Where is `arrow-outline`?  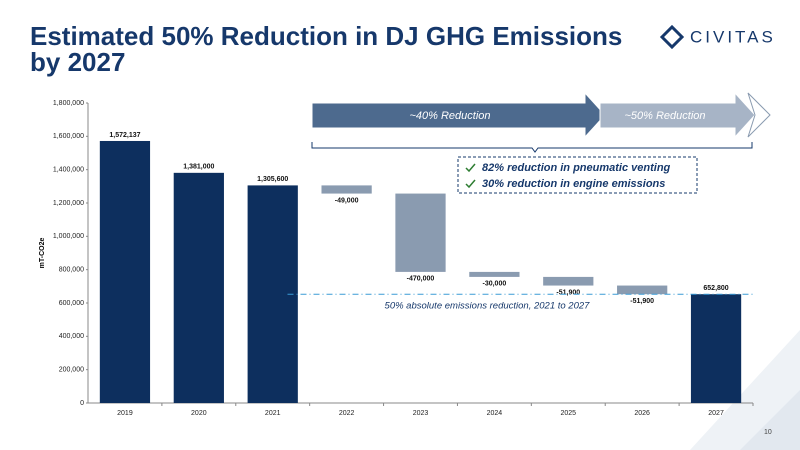 arrow-outline is located at coordinates (759, 115).